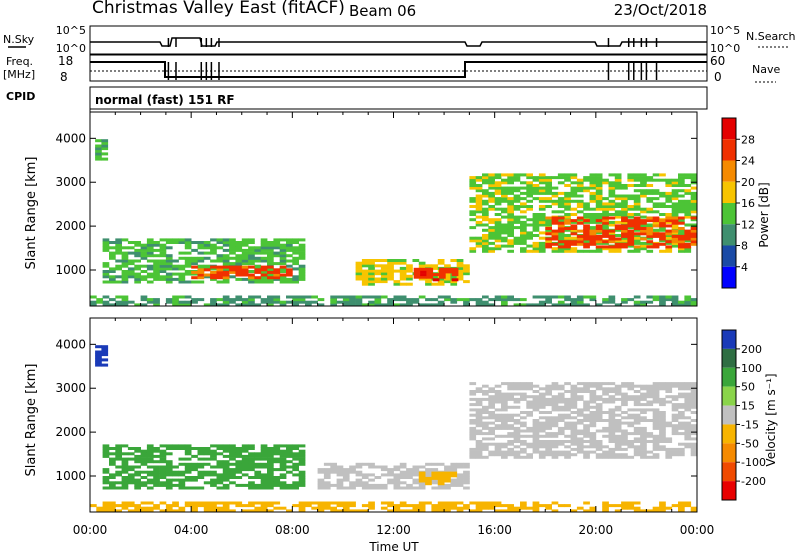 The image size is (800, 554). I want to click on colorbar-segment, so click(729, 490).